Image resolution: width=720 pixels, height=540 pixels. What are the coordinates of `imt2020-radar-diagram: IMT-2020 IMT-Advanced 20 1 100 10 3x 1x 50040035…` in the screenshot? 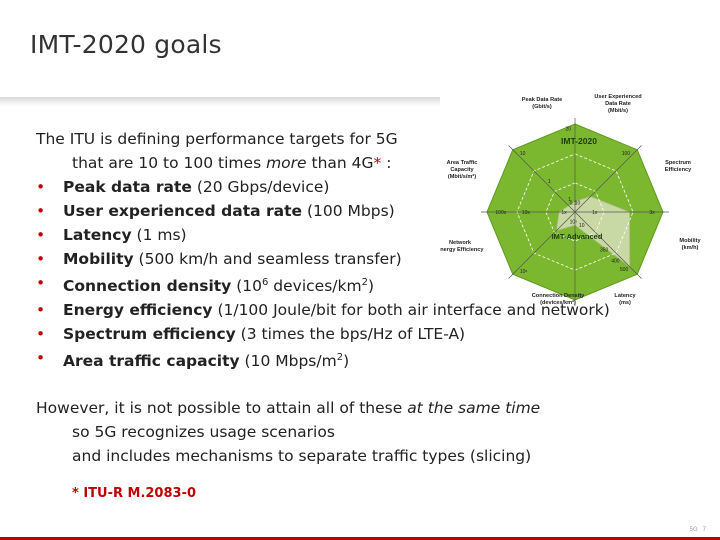 It's located at (570, 200).